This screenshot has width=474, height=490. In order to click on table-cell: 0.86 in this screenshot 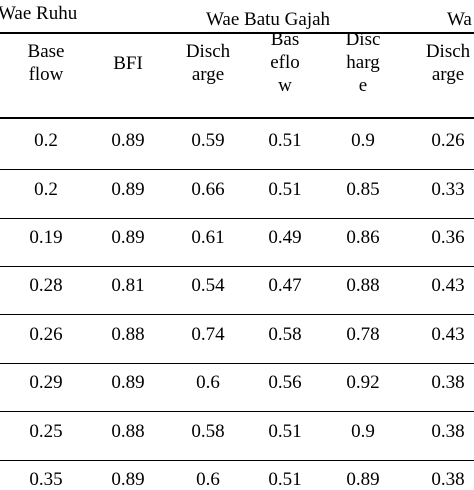, I will do `click(363, 237)`.